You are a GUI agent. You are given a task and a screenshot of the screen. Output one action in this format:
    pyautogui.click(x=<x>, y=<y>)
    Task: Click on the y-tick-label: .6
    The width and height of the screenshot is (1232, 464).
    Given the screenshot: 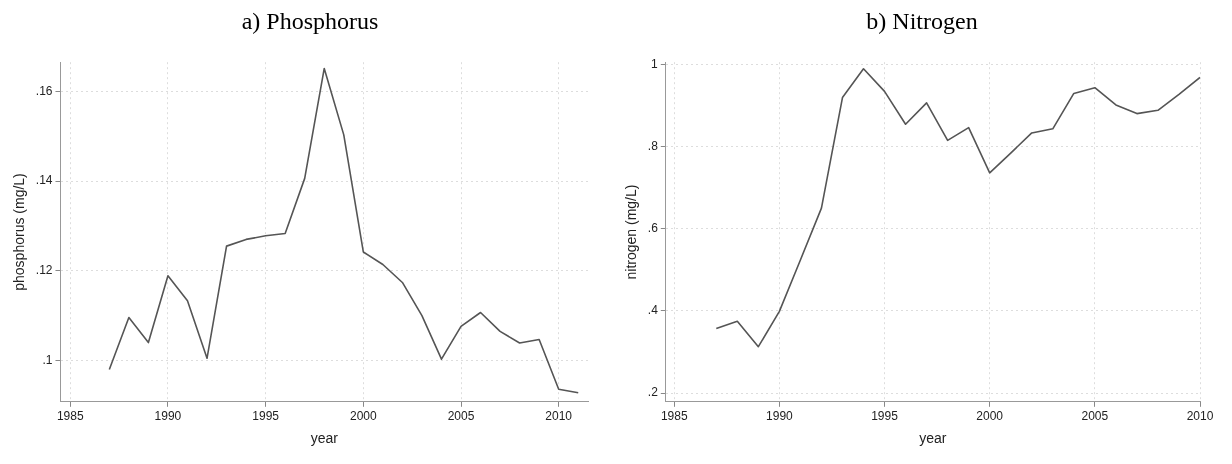 What is the action you would take?
    pyautogui.click(x=653, y=228)
    